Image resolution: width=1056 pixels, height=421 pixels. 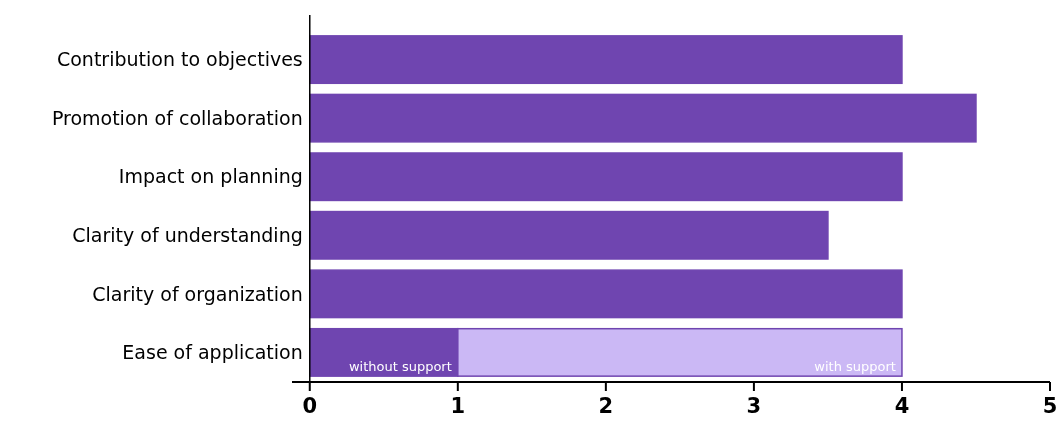 What do you see at coordinates (1049, 406) in the screenshot?
I see `x-tick-label: 5` at bounding box center [1049, 406].